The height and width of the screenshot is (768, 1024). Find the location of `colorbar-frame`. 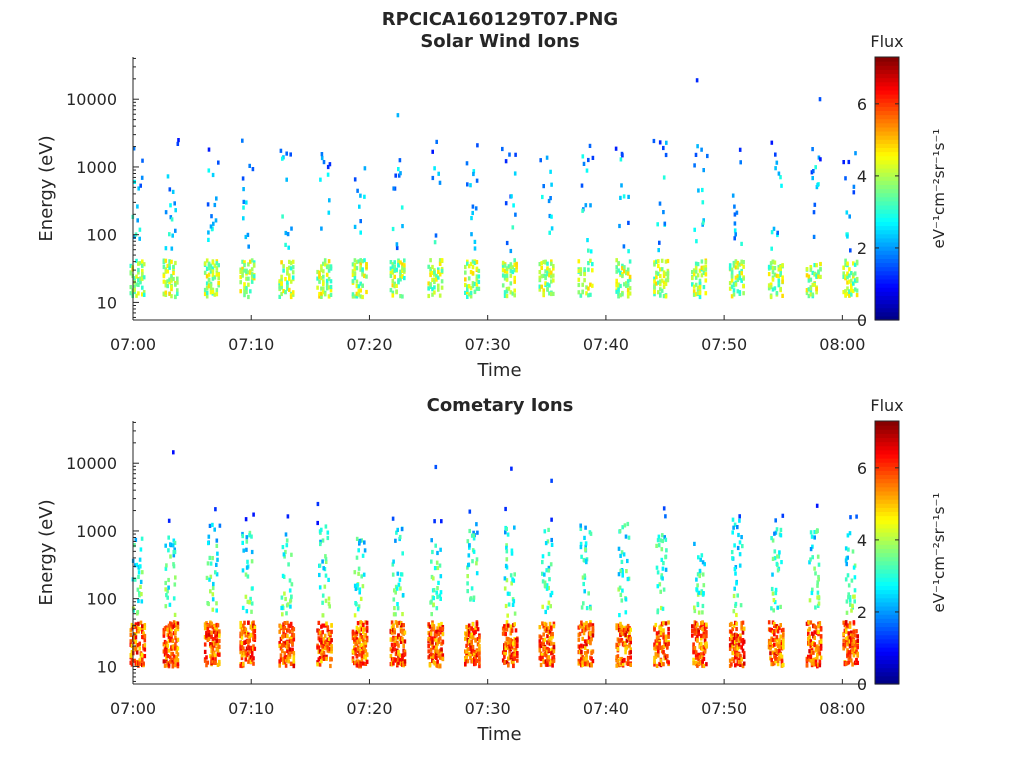

colorbar-frame is located at coordinates (887, 552).